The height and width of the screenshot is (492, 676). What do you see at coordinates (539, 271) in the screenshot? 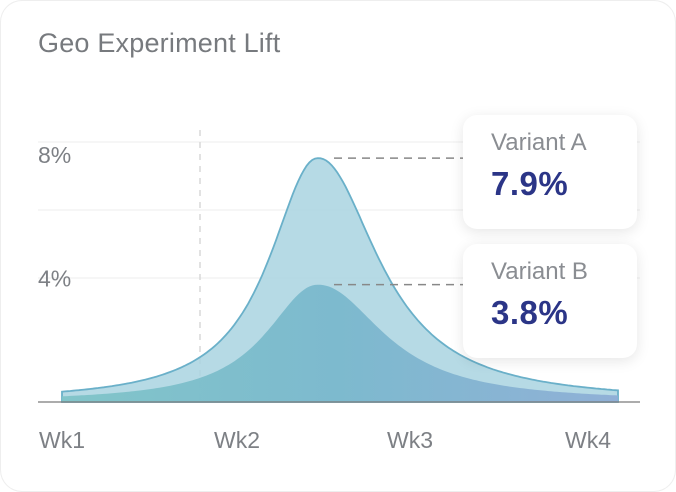
I see `tooltip-variant-b-name: Variant B` at bounding box center [539, 271].